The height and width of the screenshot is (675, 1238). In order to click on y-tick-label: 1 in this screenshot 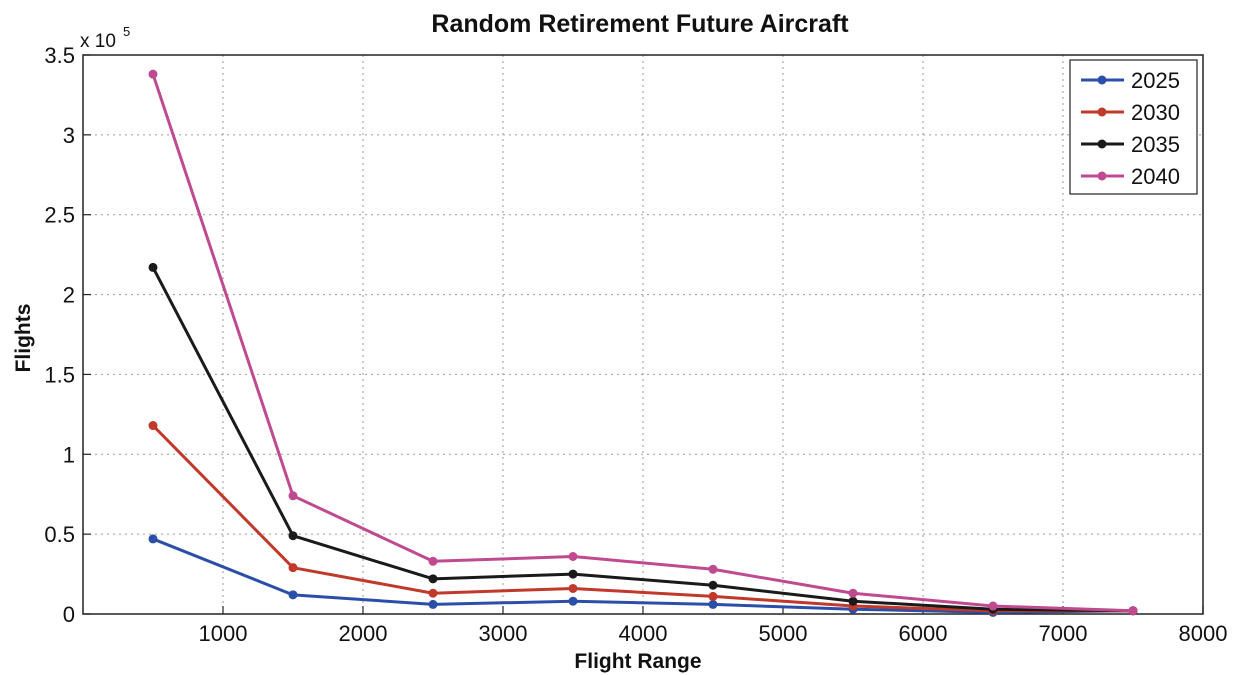, I will do `click(69, 454)`.